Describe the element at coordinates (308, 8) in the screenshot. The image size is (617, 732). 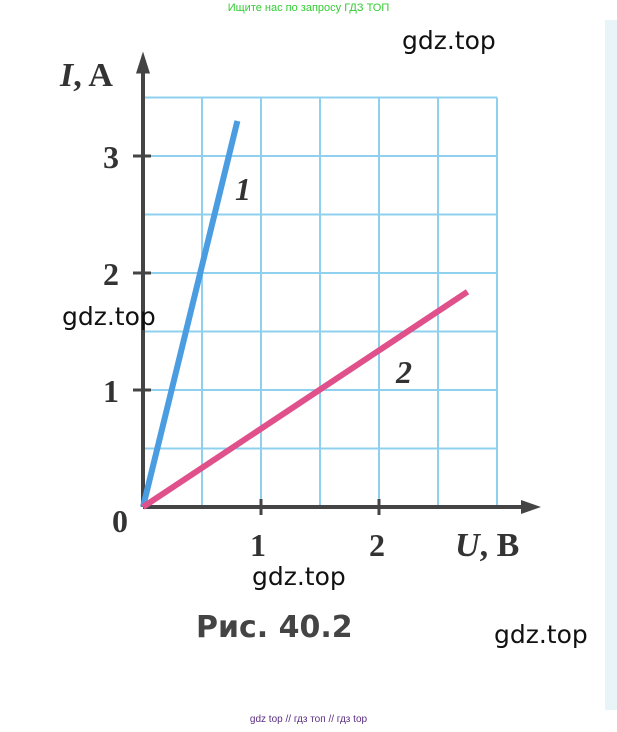
I see `header-note: Ищите нас по запросу ГДЗ ТОП` at that location.